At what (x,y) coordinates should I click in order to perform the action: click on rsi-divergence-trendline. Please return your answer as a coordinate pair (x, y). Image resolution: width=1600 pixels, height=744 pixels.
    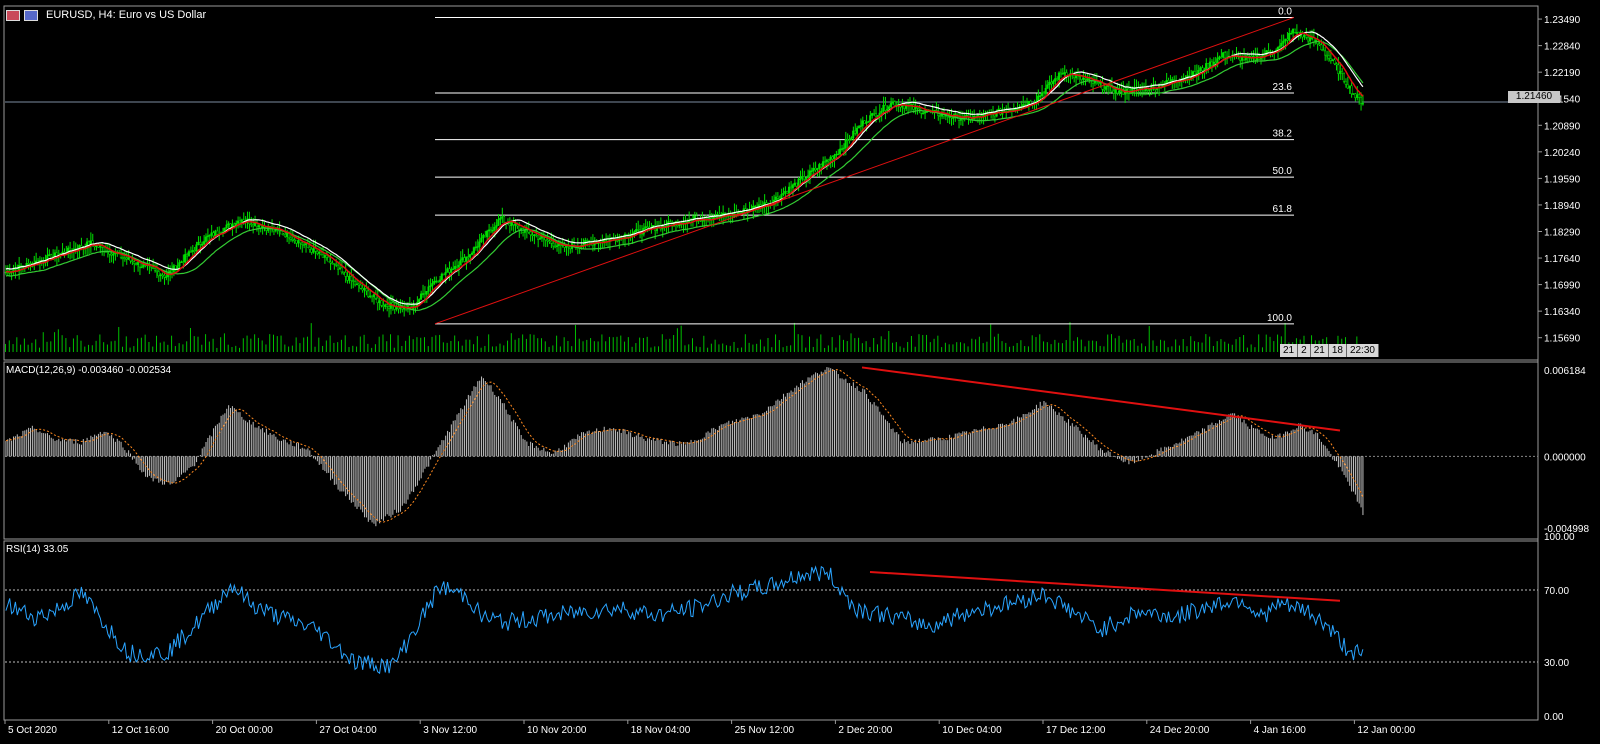
    Looking at the image, I should click on (1105, 586).